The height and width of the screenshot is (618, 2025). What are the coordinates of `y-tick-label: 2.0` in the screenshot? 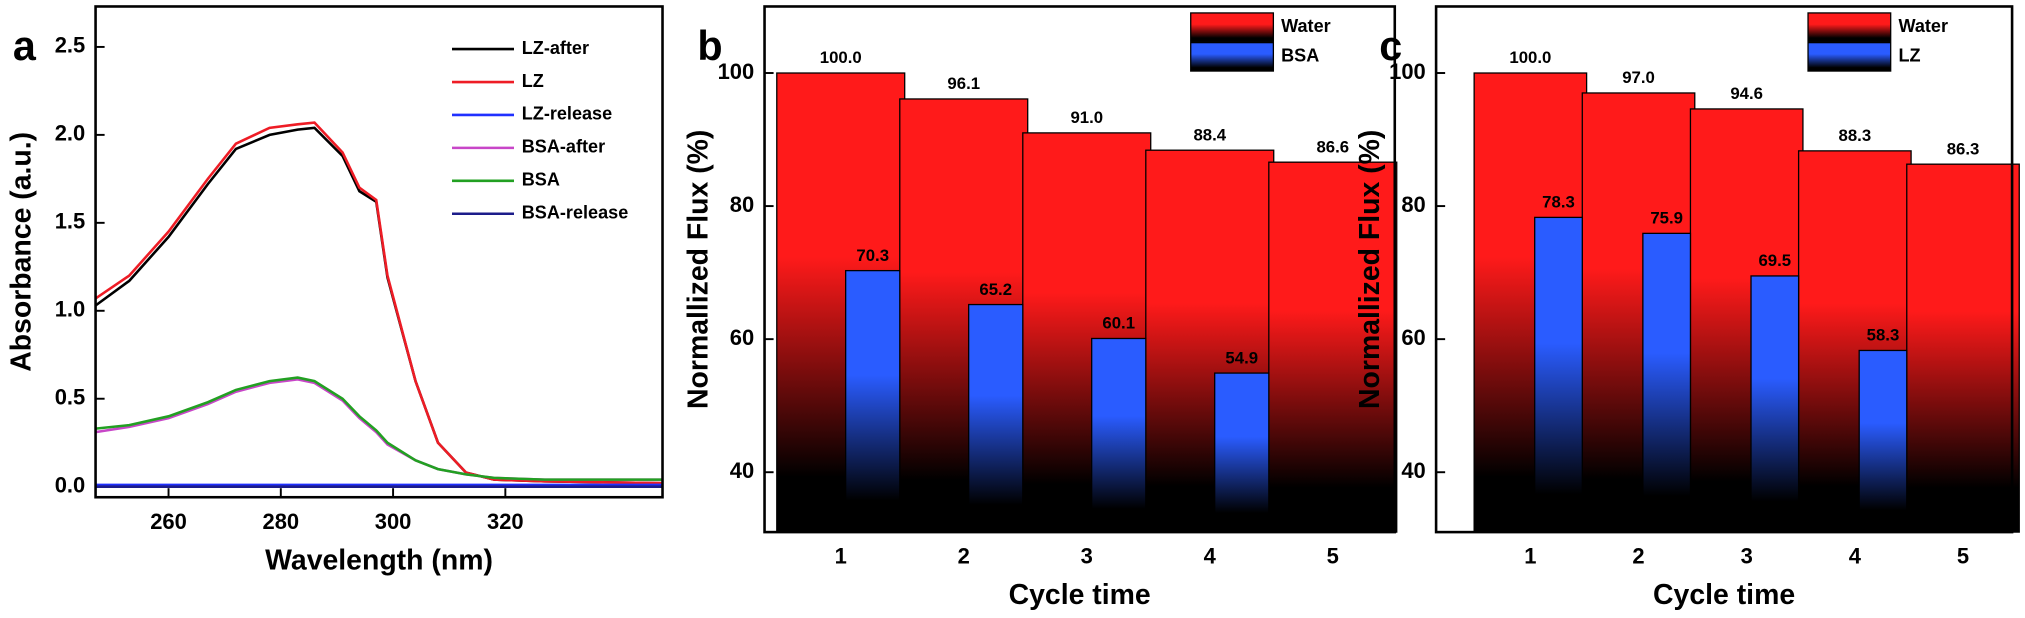 It's located at (70, 133).